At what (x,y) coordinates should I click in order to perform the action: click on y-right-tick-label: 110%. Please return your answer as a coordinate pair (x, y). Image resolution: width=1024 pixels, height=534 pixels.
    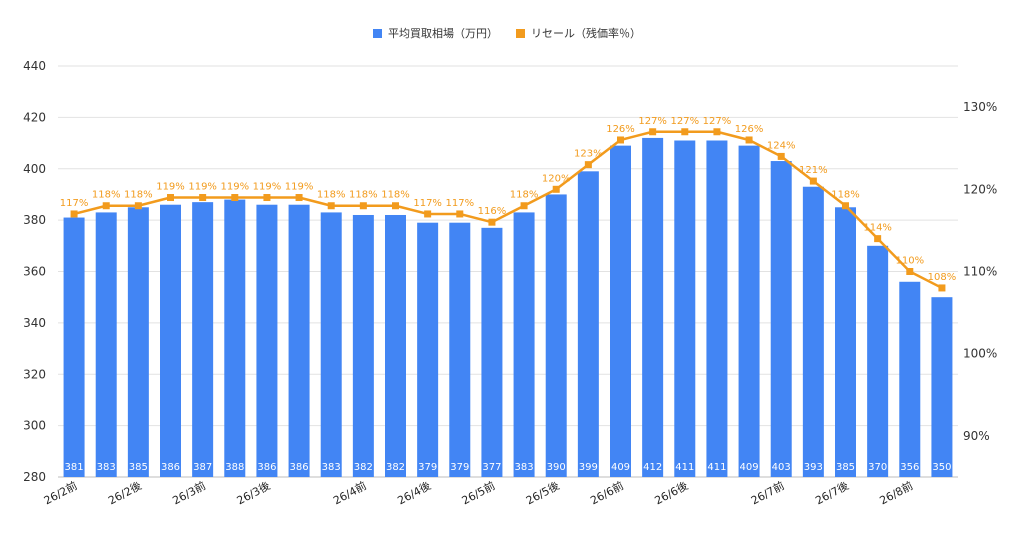
    Looking at the image, I should click on (980, 272).